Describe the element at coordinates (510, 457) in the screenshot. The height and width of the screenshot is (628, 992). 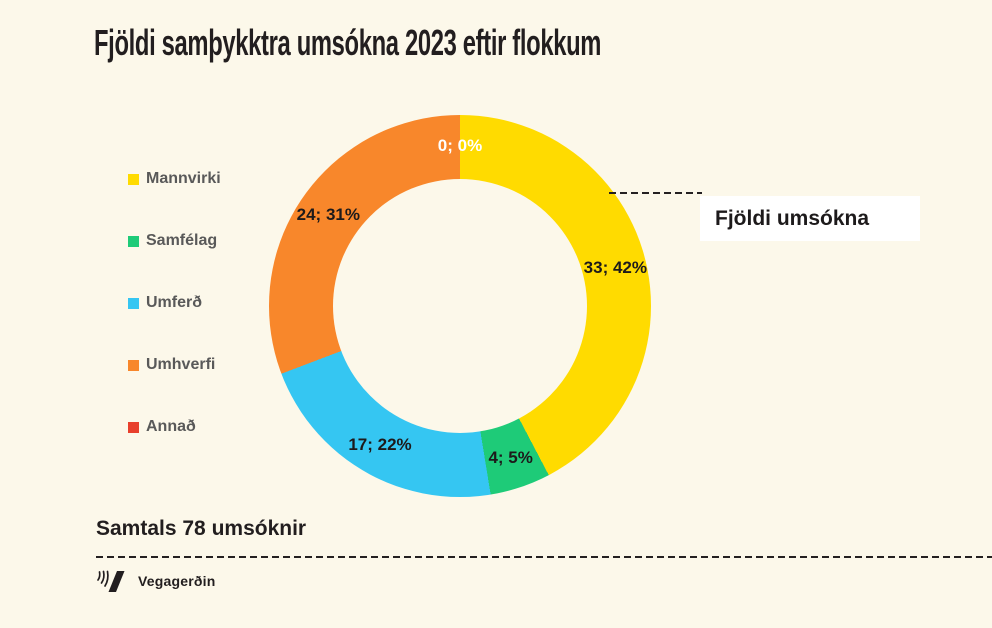
I see `slice-label-samfelag: 4; 5%` at that location.